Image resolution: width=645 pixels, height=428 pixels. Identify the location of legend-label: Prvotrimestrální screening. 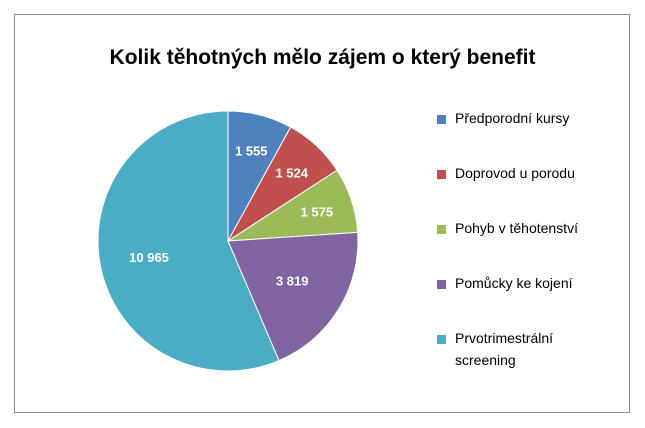
(504, 349).